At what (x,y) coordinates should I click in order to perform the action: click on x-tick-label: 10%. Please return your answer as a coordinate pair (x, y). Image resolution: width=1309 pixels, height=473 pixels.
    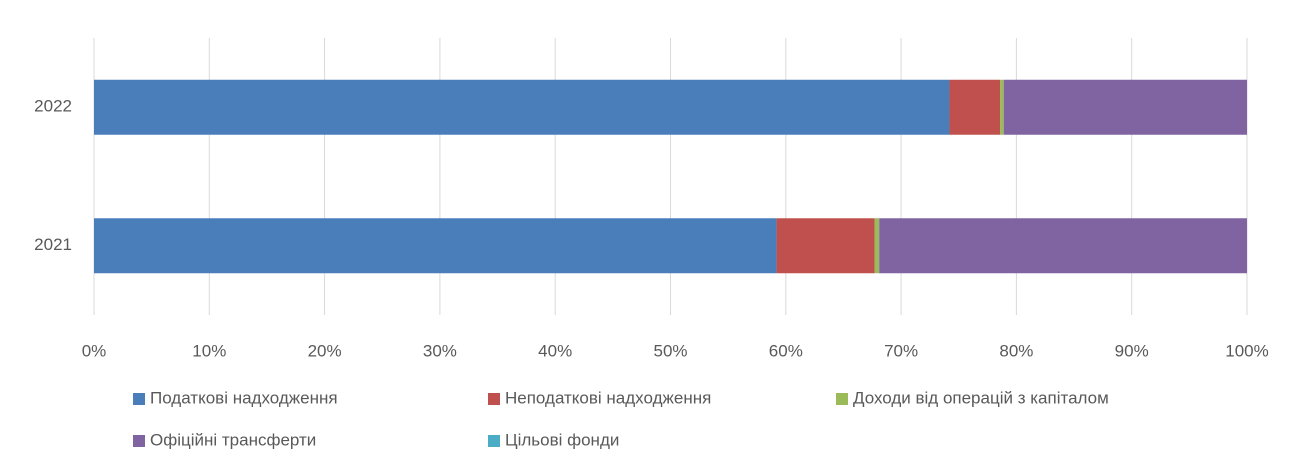
    Looking at the image, I should click on (209, 350).